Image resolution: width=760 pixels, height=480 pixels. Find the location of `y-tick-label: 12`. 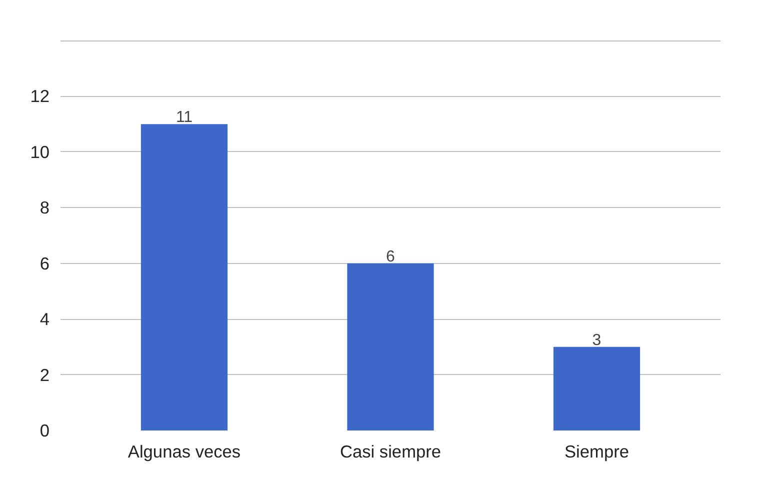

y-tick-label: 12 is located at coordinates (40, 96).